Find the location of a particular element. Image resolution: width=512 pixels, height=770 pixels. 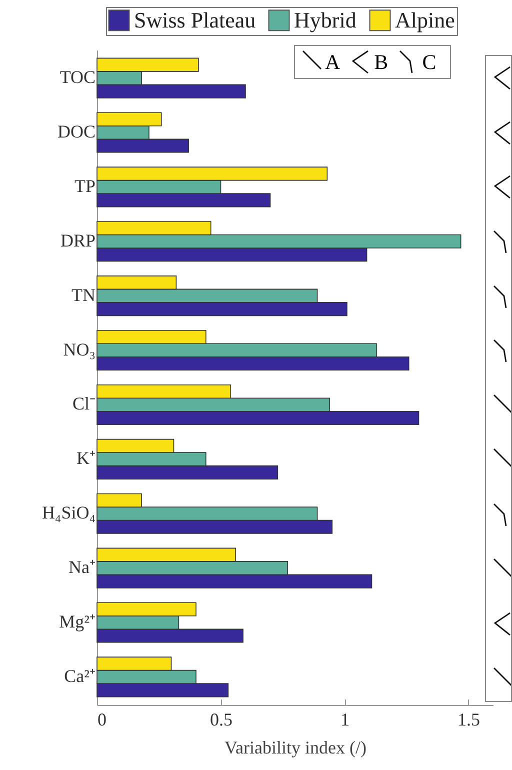

annotation: A is located at coordinates (332, 62).